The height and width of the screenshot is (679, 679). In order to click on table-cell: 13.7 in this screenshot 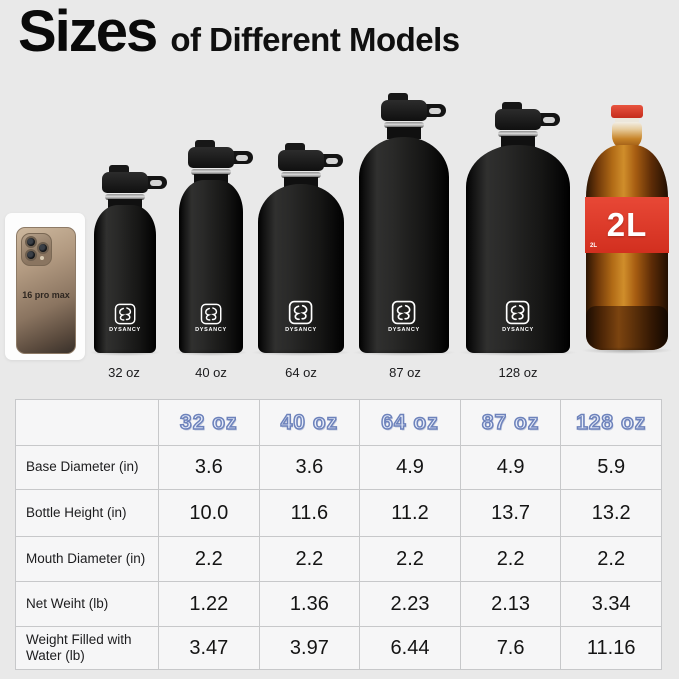, I will do `click(510, 513)`.